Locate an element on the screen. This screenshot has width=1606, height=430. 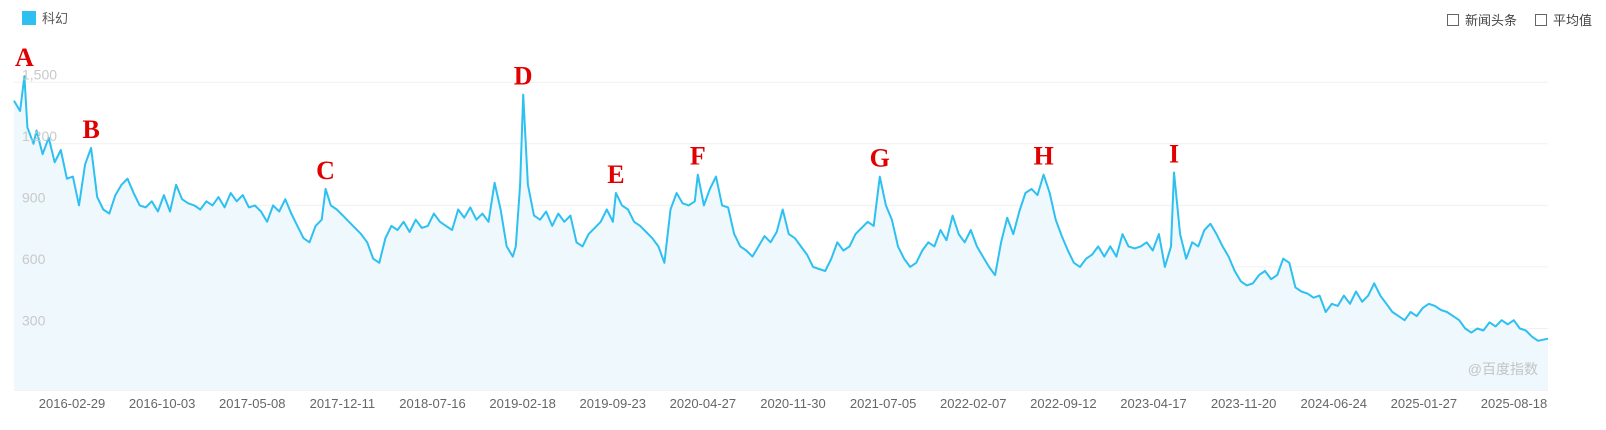
x-tick-label: 2023-11-20 is located at coordinates (1244, 403).